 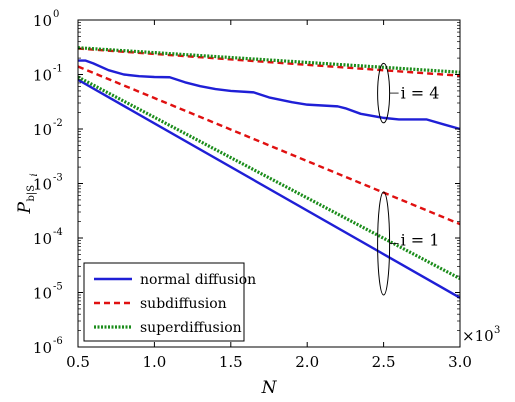 I want to click on x-scale-exponent: 3, so click(x=497, y=330).